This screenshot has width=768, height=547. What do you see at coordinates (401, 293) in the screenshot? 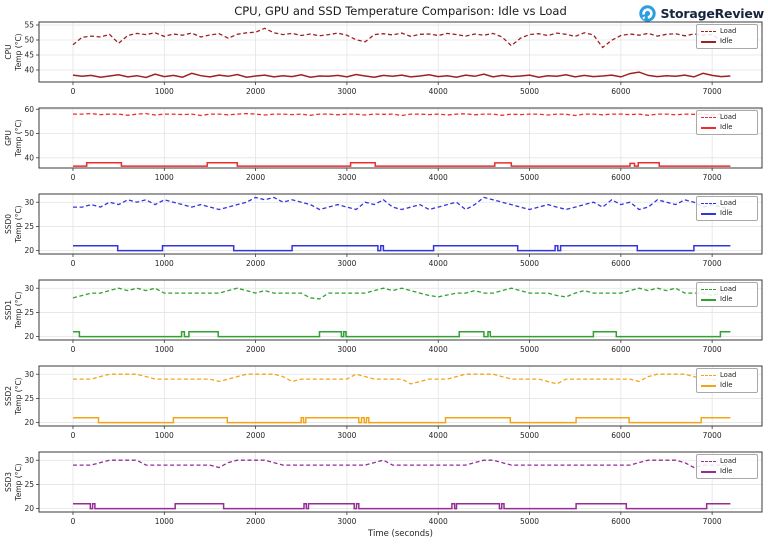
I see `ssd1-load-line` at bounding box center [401, 293].